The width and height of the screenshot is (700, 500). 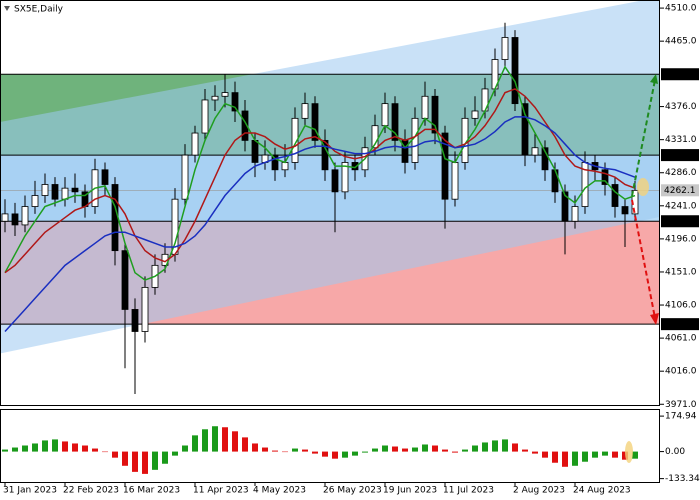 I want to click on y-tick-label: 4106.0, so click(x=681, y=306).